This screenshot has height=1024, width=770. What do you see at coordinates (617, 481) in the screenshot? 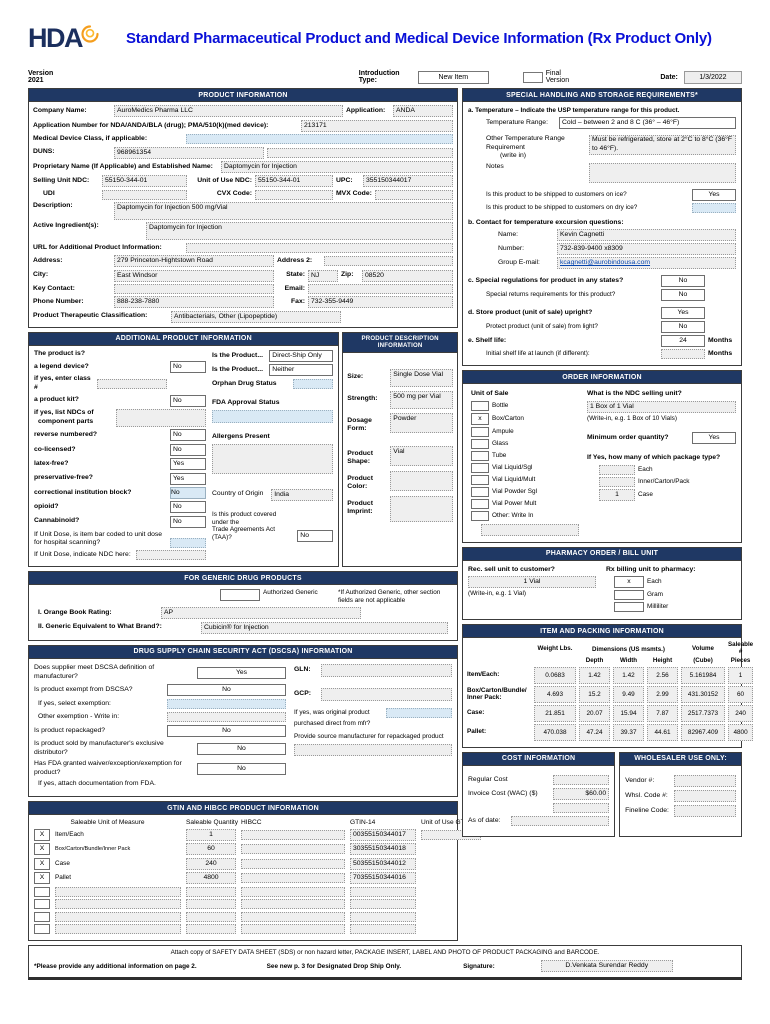
I see `pkg-inner-field` at bounding box center [617, 481].